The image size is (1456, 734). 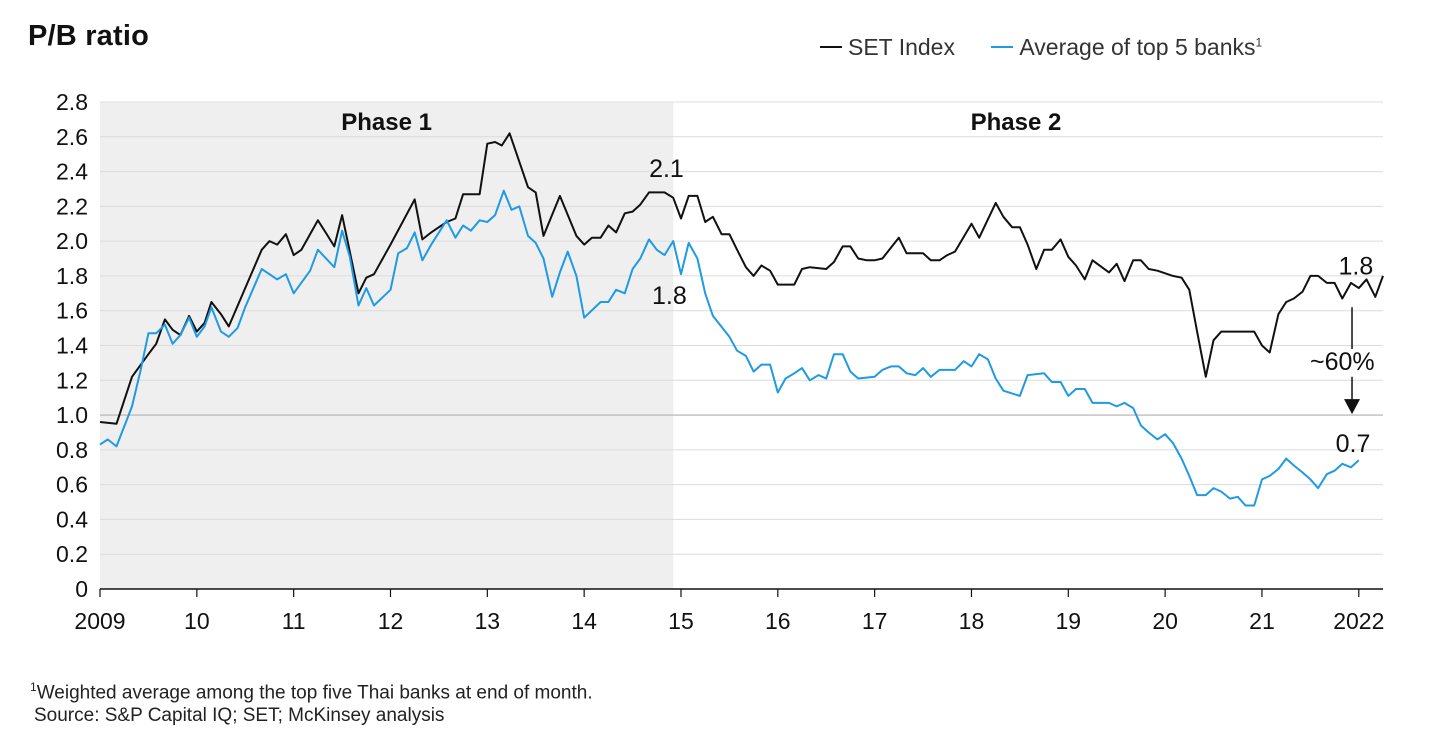 I want to click on y-tick-label: 1.0, so click(x=72, y=415).